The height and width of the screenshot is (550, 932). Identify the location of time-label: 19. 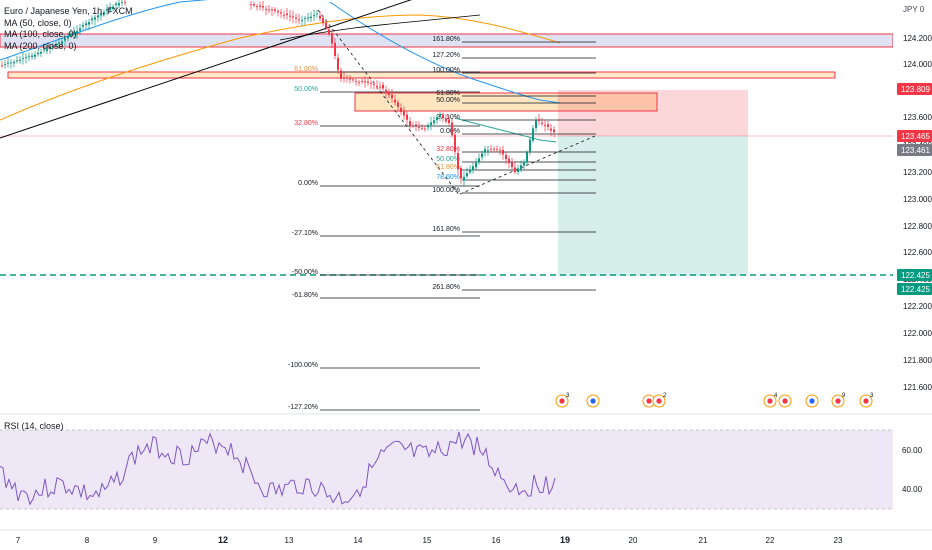
(565, 540).